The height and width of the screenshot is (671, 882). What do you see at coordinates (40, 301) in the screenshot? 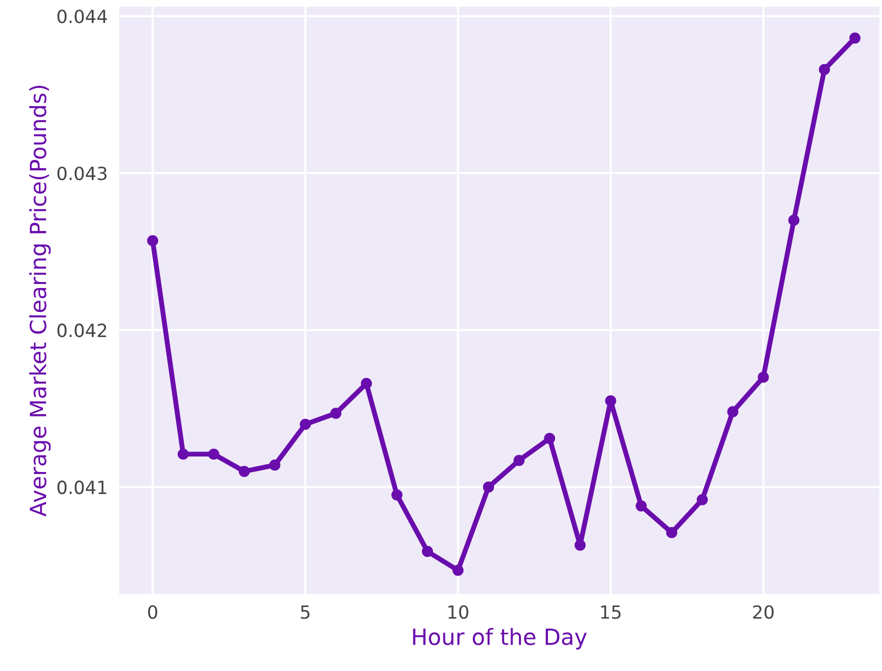
I see `y-axis-title: Average Market Clearing Price(Pounds)` at bounding box center [40, 301].